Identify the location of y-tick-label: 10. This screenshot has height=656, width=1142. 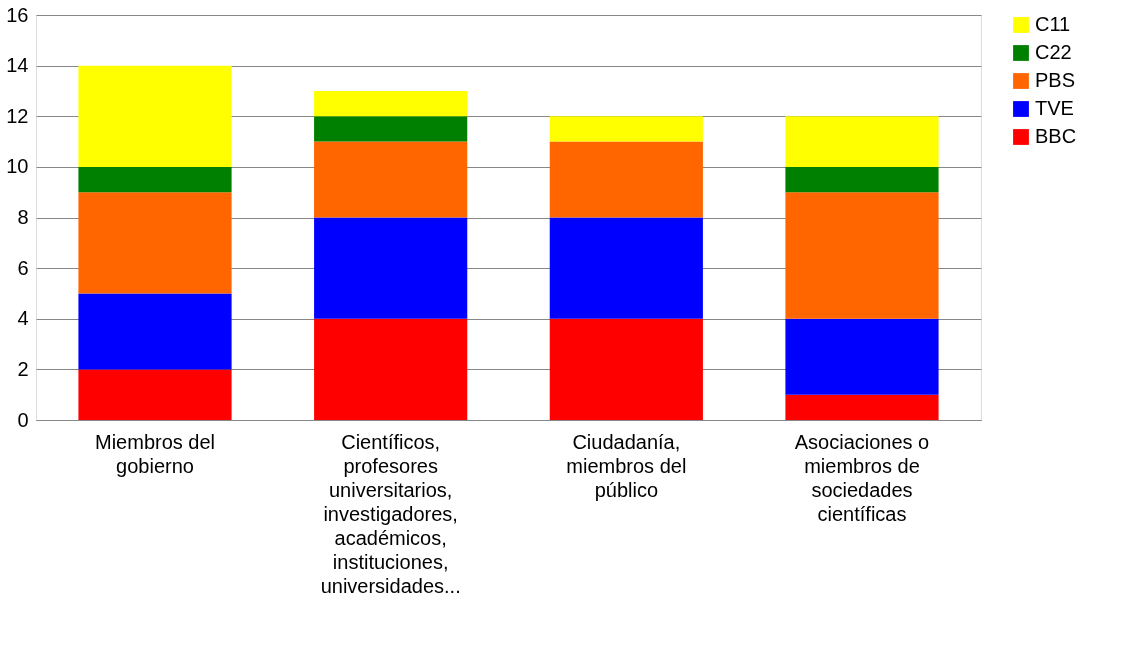
(17, 166).